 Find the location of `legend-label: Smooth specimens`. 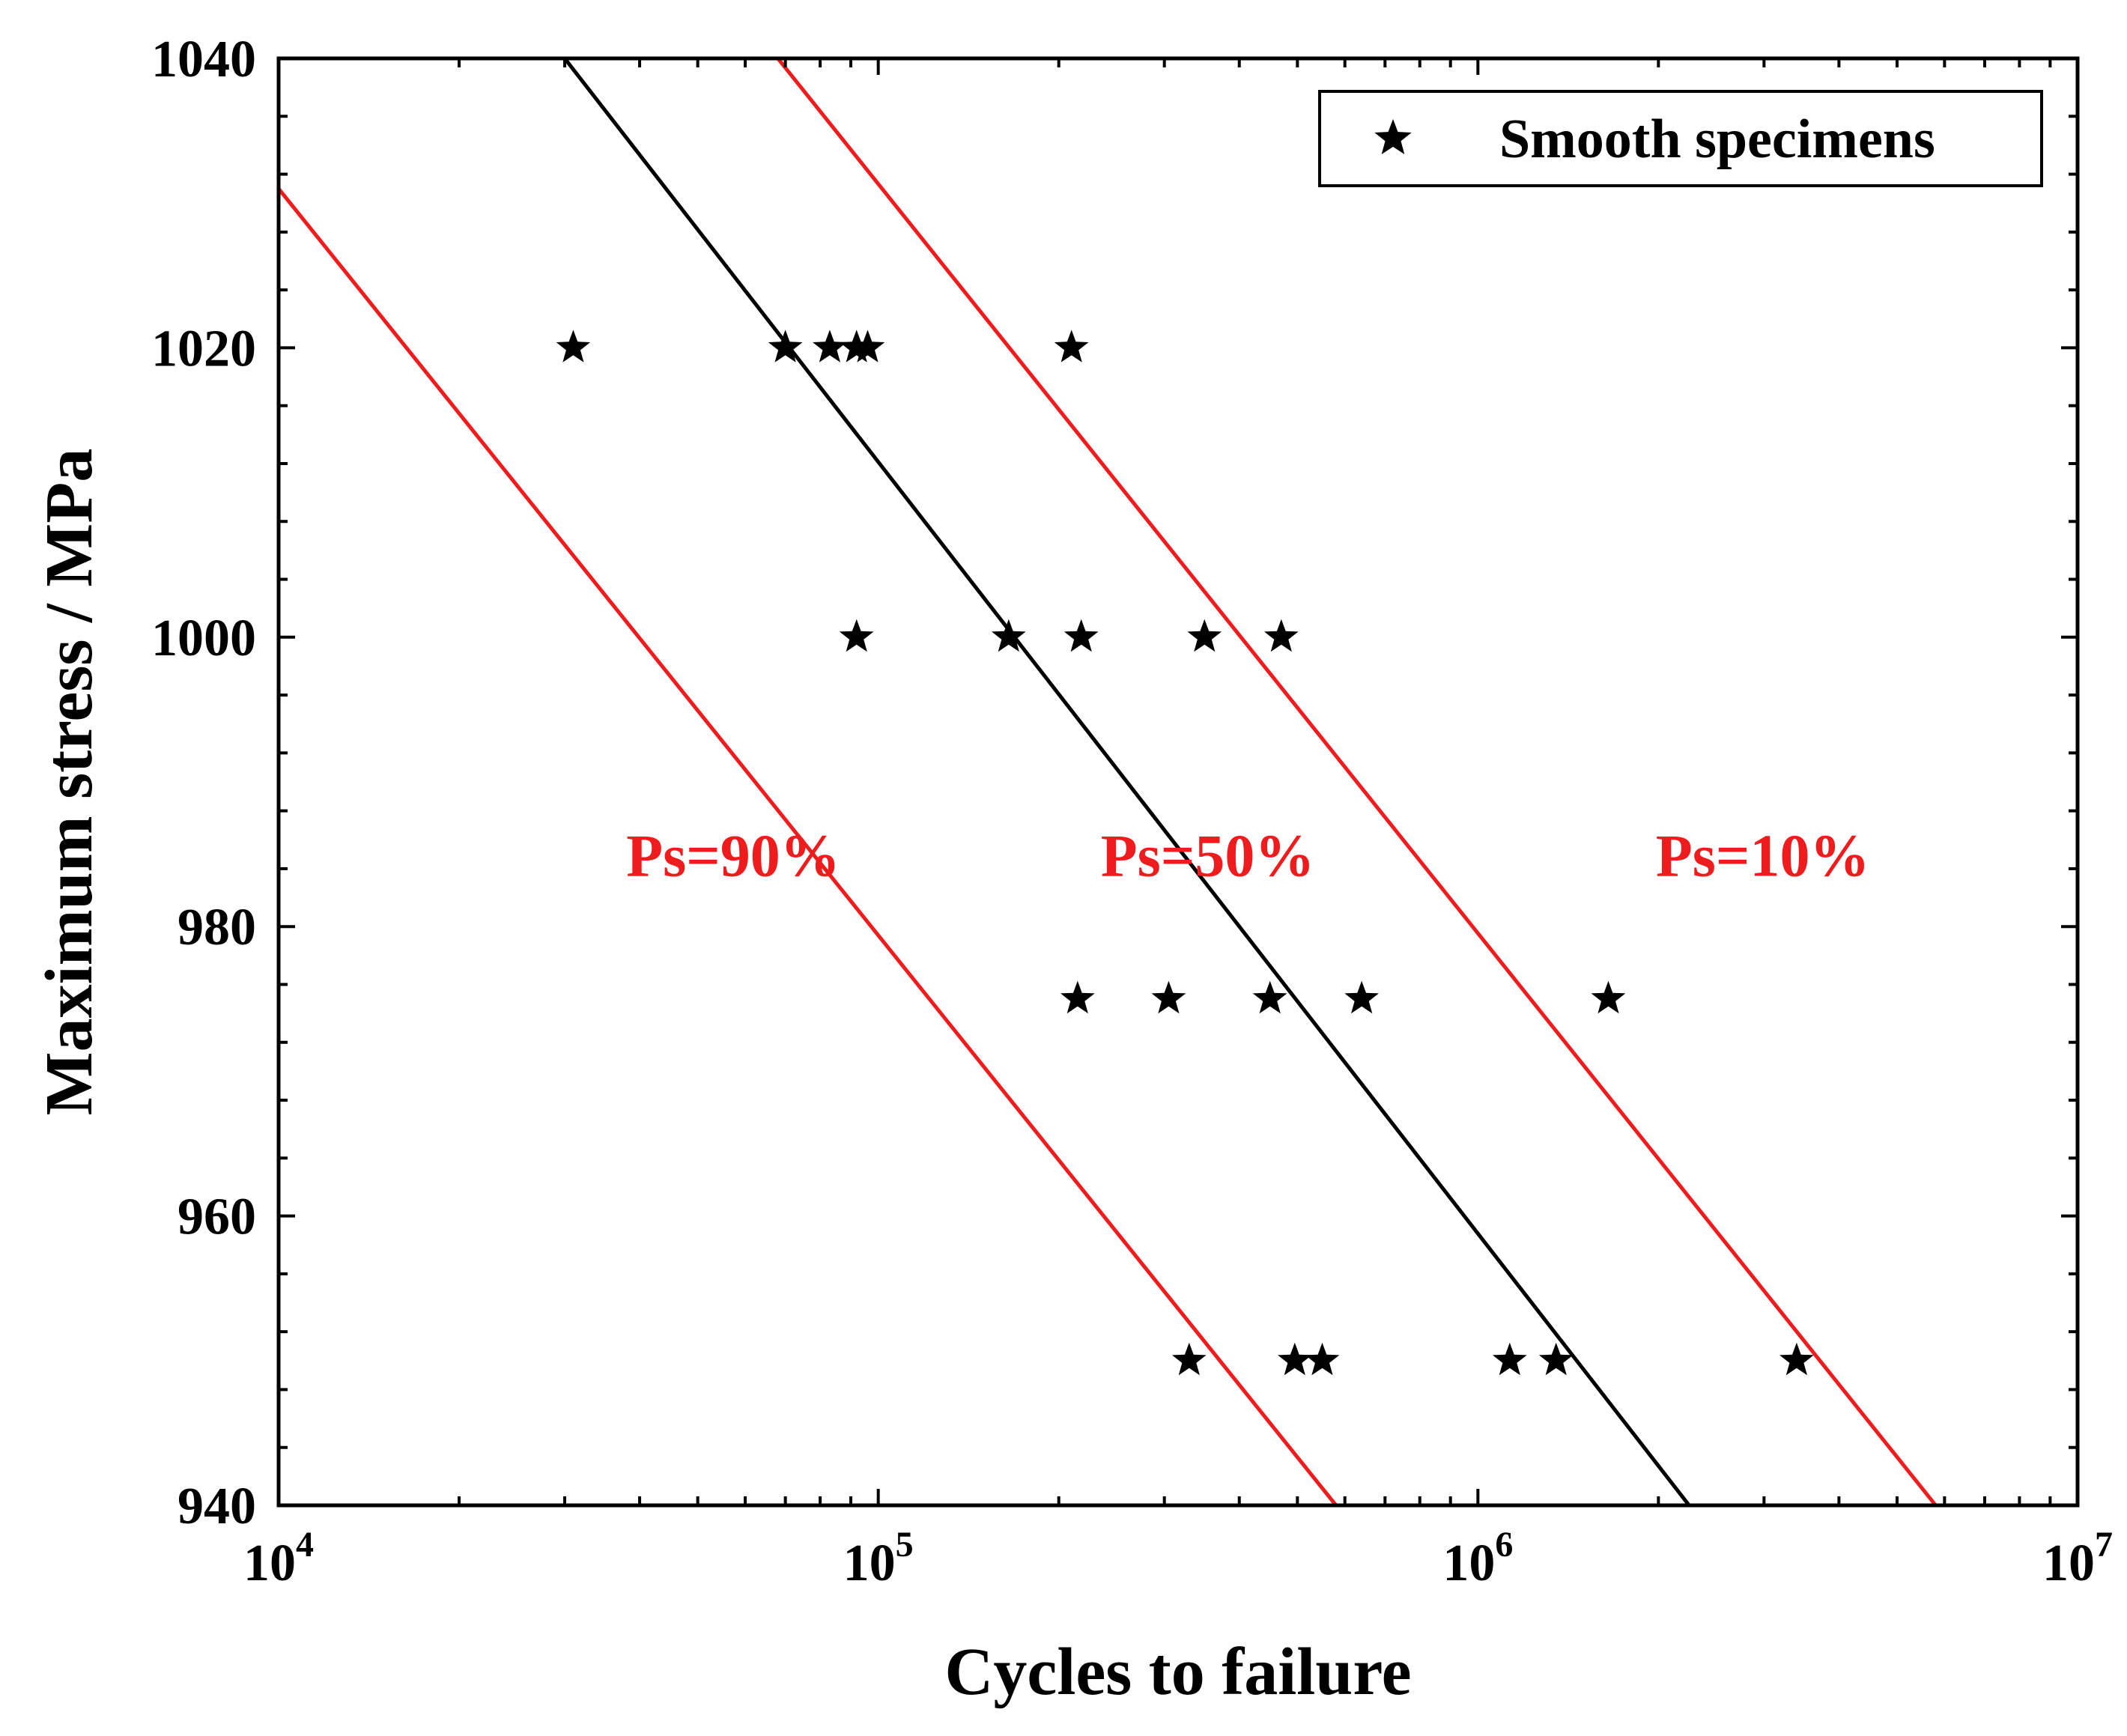

legend-label: Smooth specimens is located at coordinates (1717, 139).